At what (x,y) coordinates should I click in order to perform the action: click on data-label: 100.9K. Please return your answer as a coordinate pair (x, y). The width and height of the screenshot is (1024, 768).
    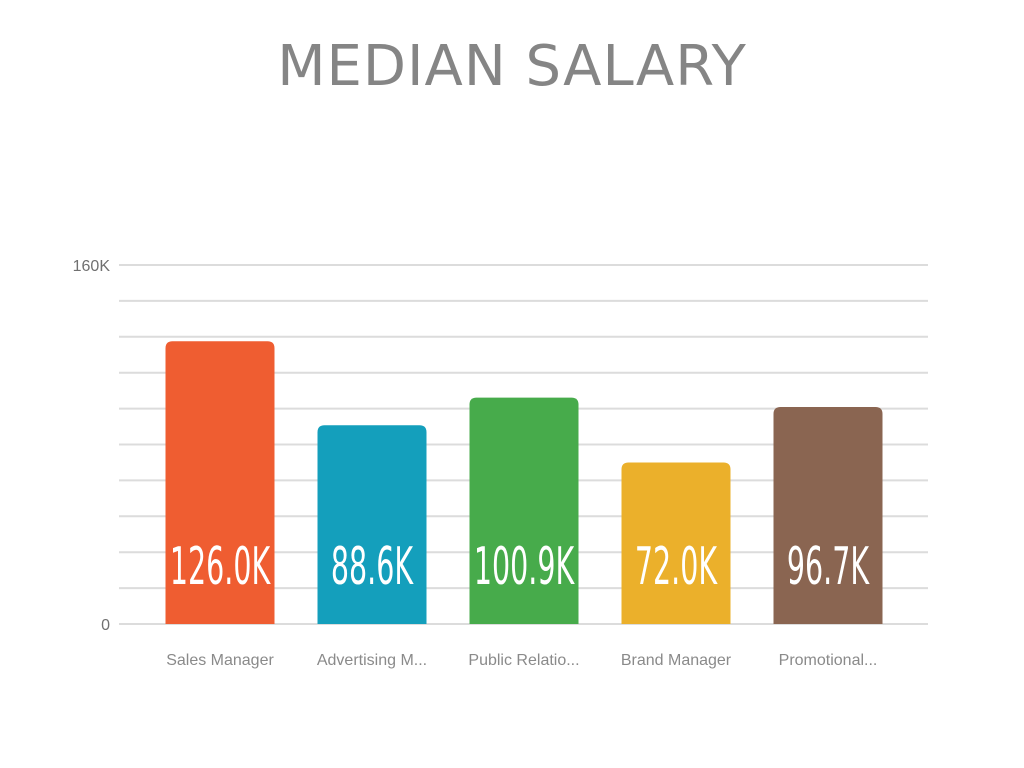
    Looking at the image, I should click on (524, 566).